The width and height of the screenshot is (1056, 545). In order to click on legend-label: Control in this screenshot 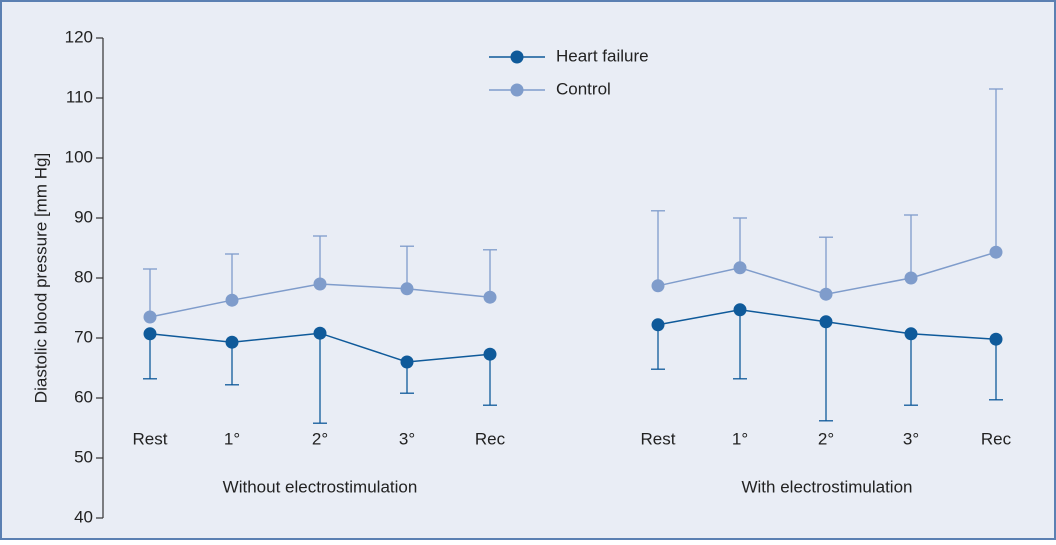, I will do `click(583, 88)`.